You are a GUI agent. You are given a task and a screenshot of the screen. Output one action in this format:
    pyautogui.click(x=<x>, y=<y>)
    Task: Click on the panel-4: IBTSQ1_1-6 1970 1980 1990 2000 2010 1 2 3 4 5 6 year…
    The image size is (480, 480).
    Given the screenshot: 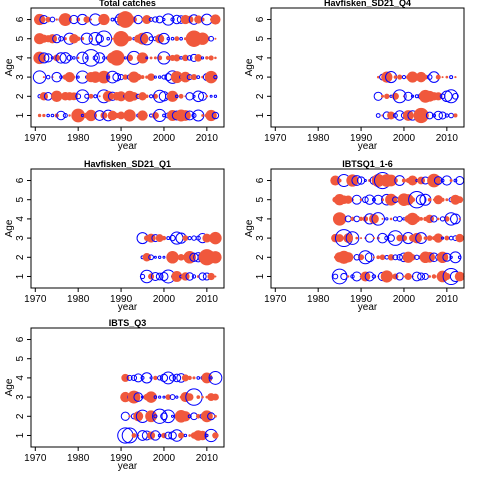 What is the action you would take?
    pyautogui.click(x=354, y=236)
    